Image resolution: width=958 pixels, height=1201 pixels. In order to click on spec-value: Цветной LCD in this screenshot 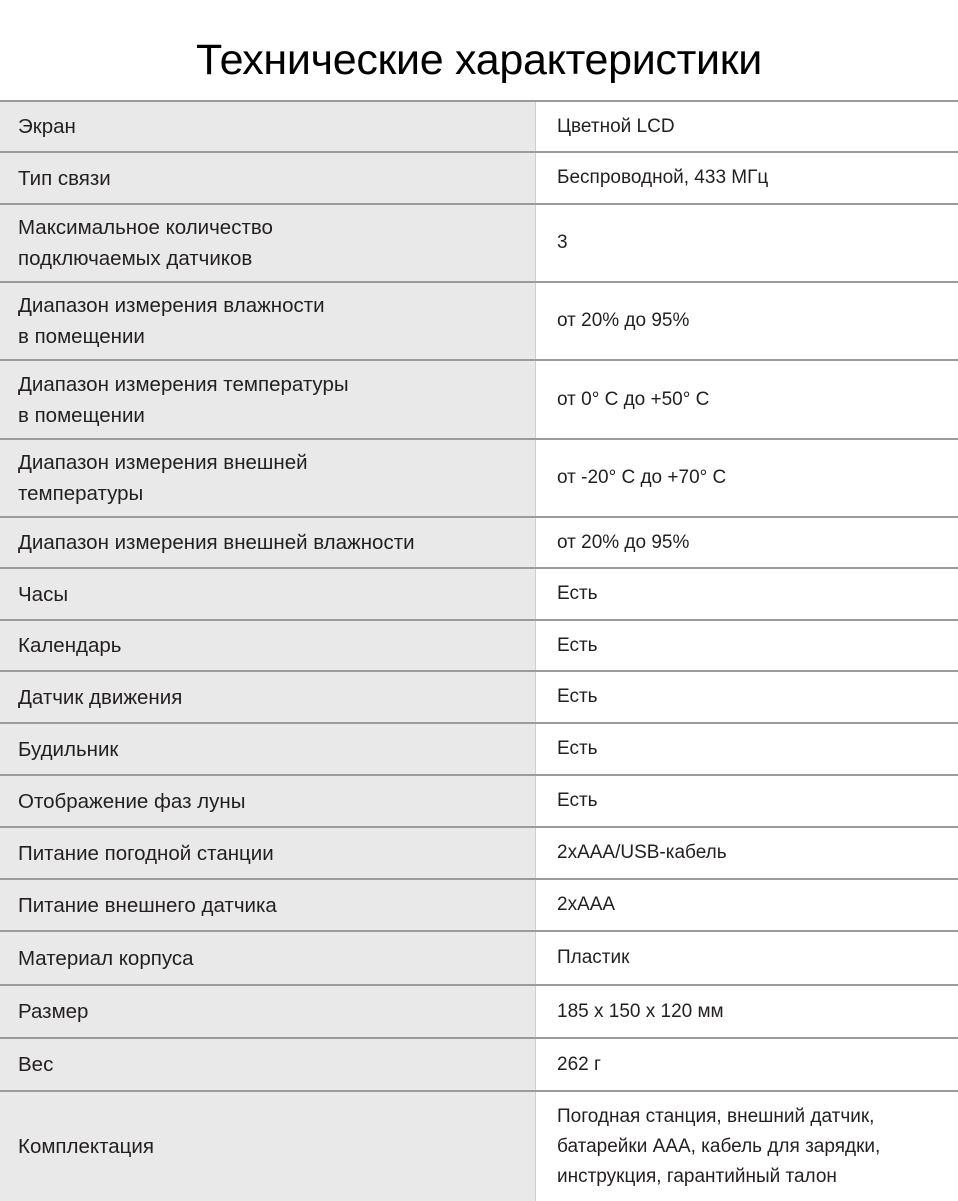, I will do `click(747, 126)`.